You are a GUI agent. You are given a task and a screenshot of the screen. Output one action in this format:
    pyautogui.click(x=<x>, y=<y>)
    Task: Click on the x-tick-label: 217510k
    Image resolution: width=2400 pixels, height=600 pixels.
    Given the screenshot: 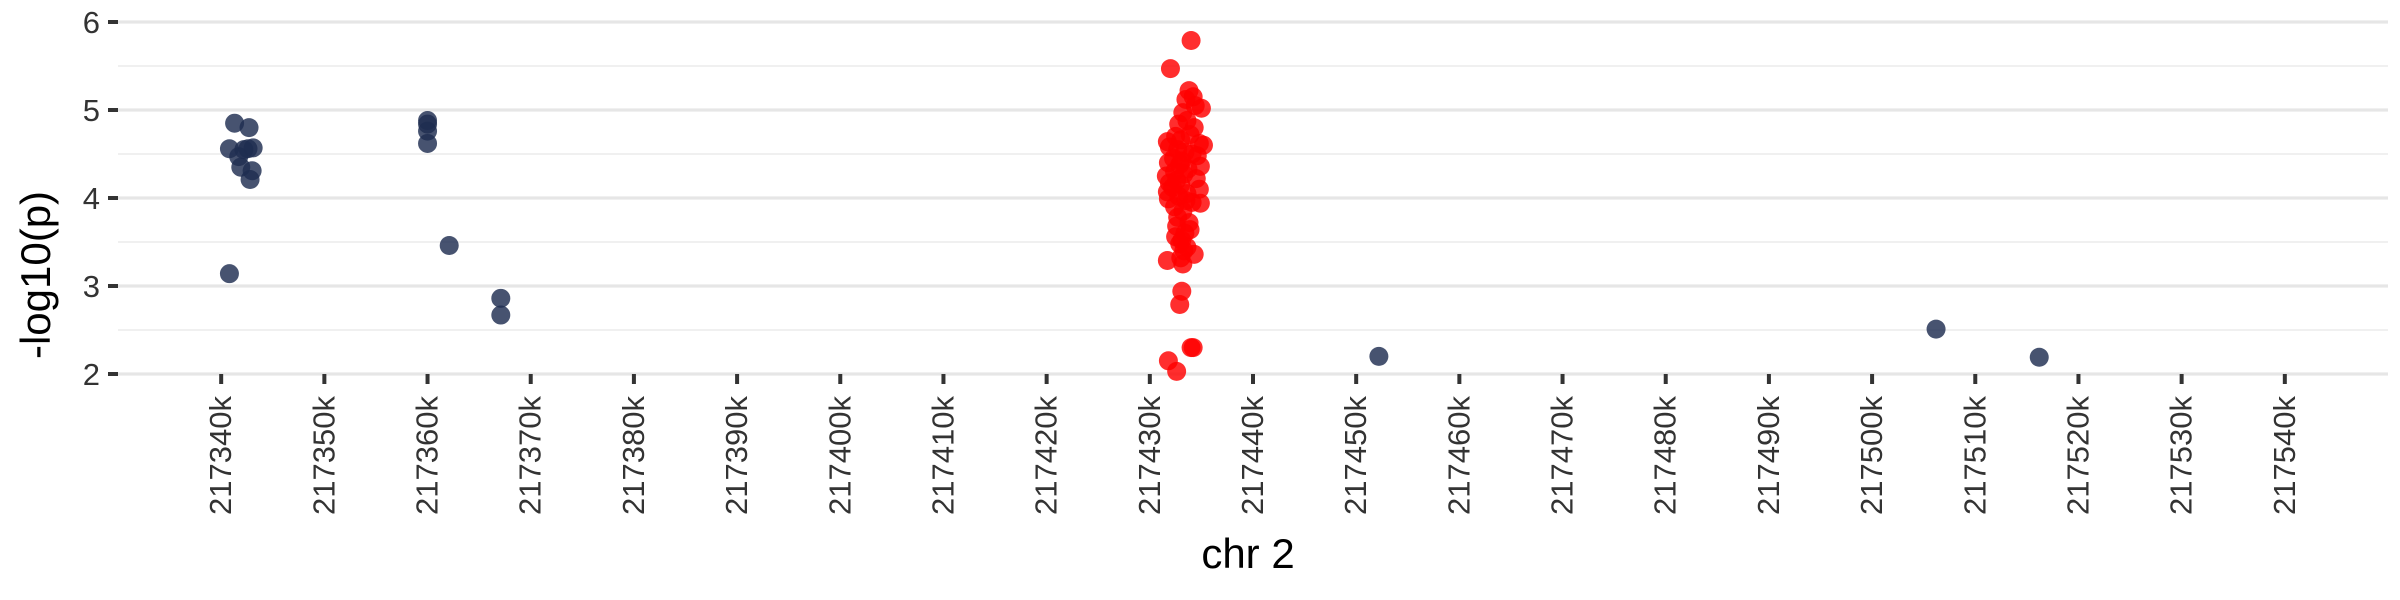 What is the action you would take?
    pyautogui.click(x=1974, y=455)
    